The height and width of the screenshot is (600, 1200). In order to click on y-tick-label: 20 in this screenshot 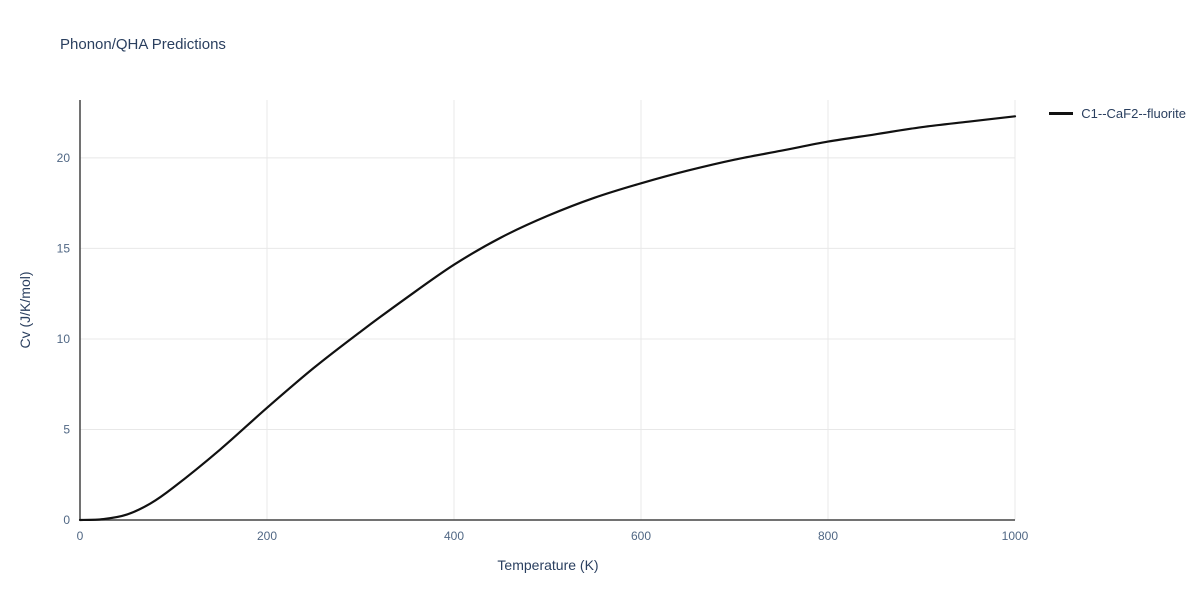, I will do `click(64, 158)`.